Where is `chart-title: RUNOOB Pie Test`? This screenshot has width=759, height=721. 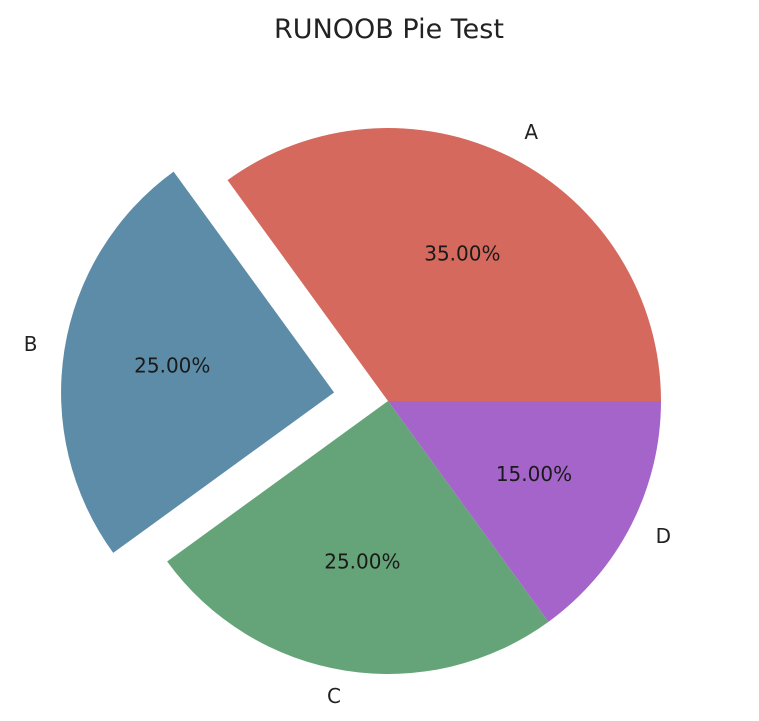
chart-title: RUNOOB Pie Test is located at coordinates (389, 29).